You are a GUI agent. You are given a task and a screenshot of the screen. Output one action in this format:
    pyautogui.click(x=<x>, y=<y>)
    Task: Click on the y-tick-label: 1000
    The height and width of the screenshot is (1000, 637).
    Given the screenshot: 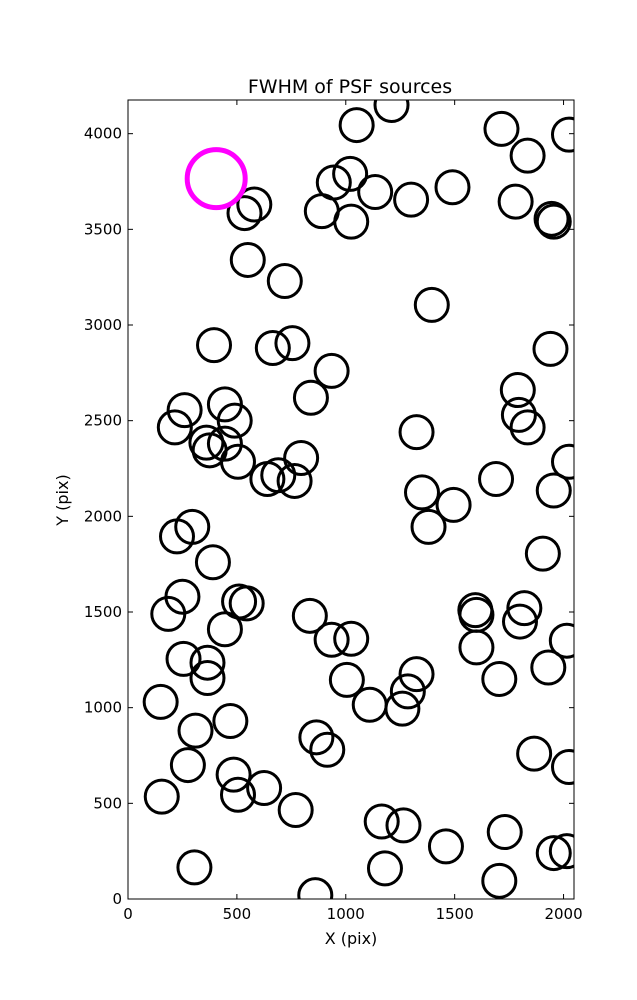 What is the action you would take?
    pyautogui.click(x=103, y=708)
    